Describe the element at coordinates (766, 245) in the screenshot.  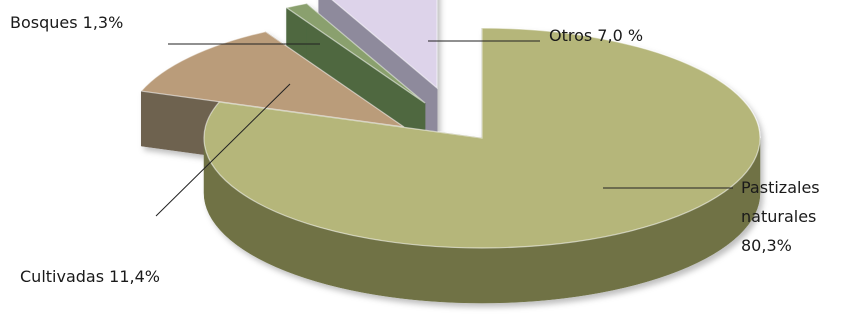
I see `label-pastizales-naturales-line-3: 80,3%` at that location.